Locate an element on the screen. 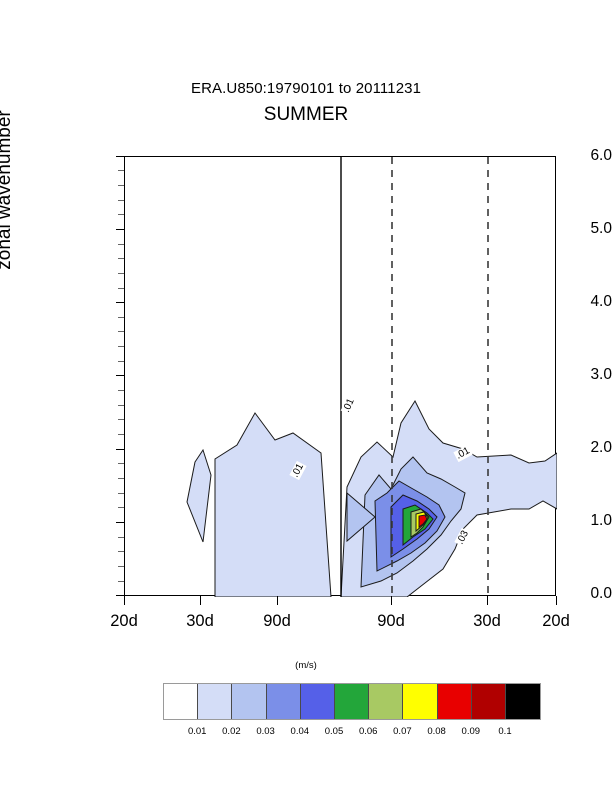 The image size is (612, 792). contour-band-0.02-west-wedge is located at coordinates (361, 517).